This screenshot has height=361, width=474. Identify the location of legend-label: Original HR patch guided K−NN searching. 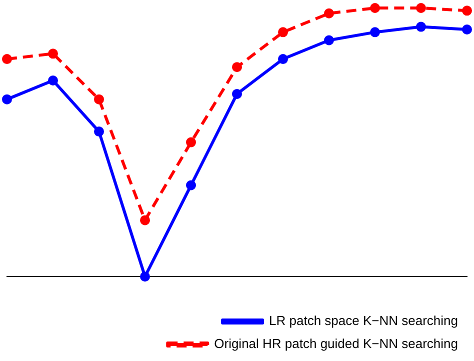
(336, 344).